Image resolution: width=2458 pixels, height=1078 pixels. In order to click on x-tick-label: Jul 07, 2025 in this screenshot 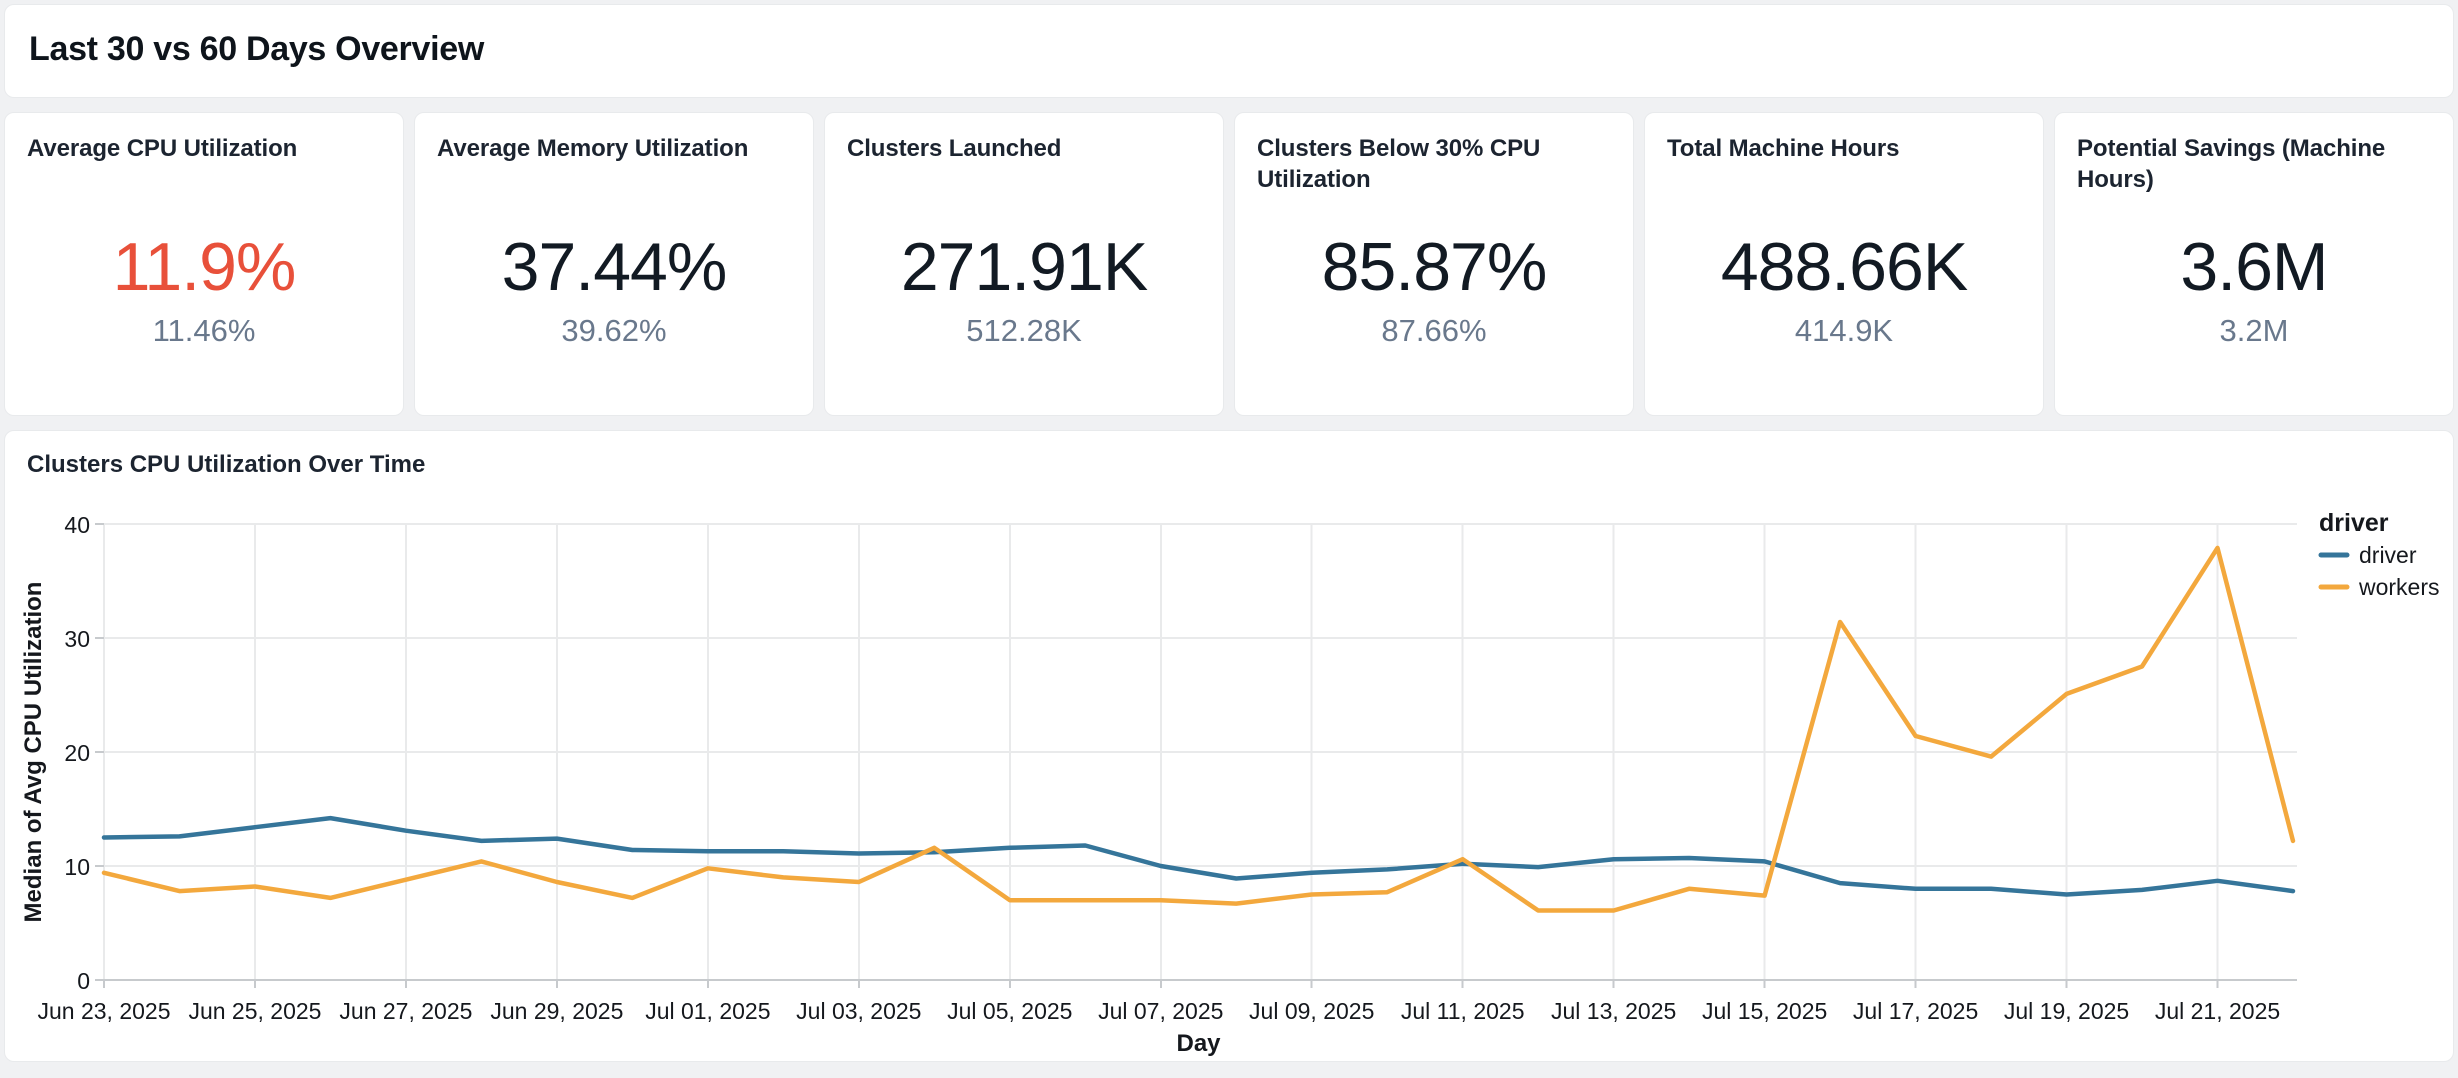, I will do `click(1160, 1011)`.